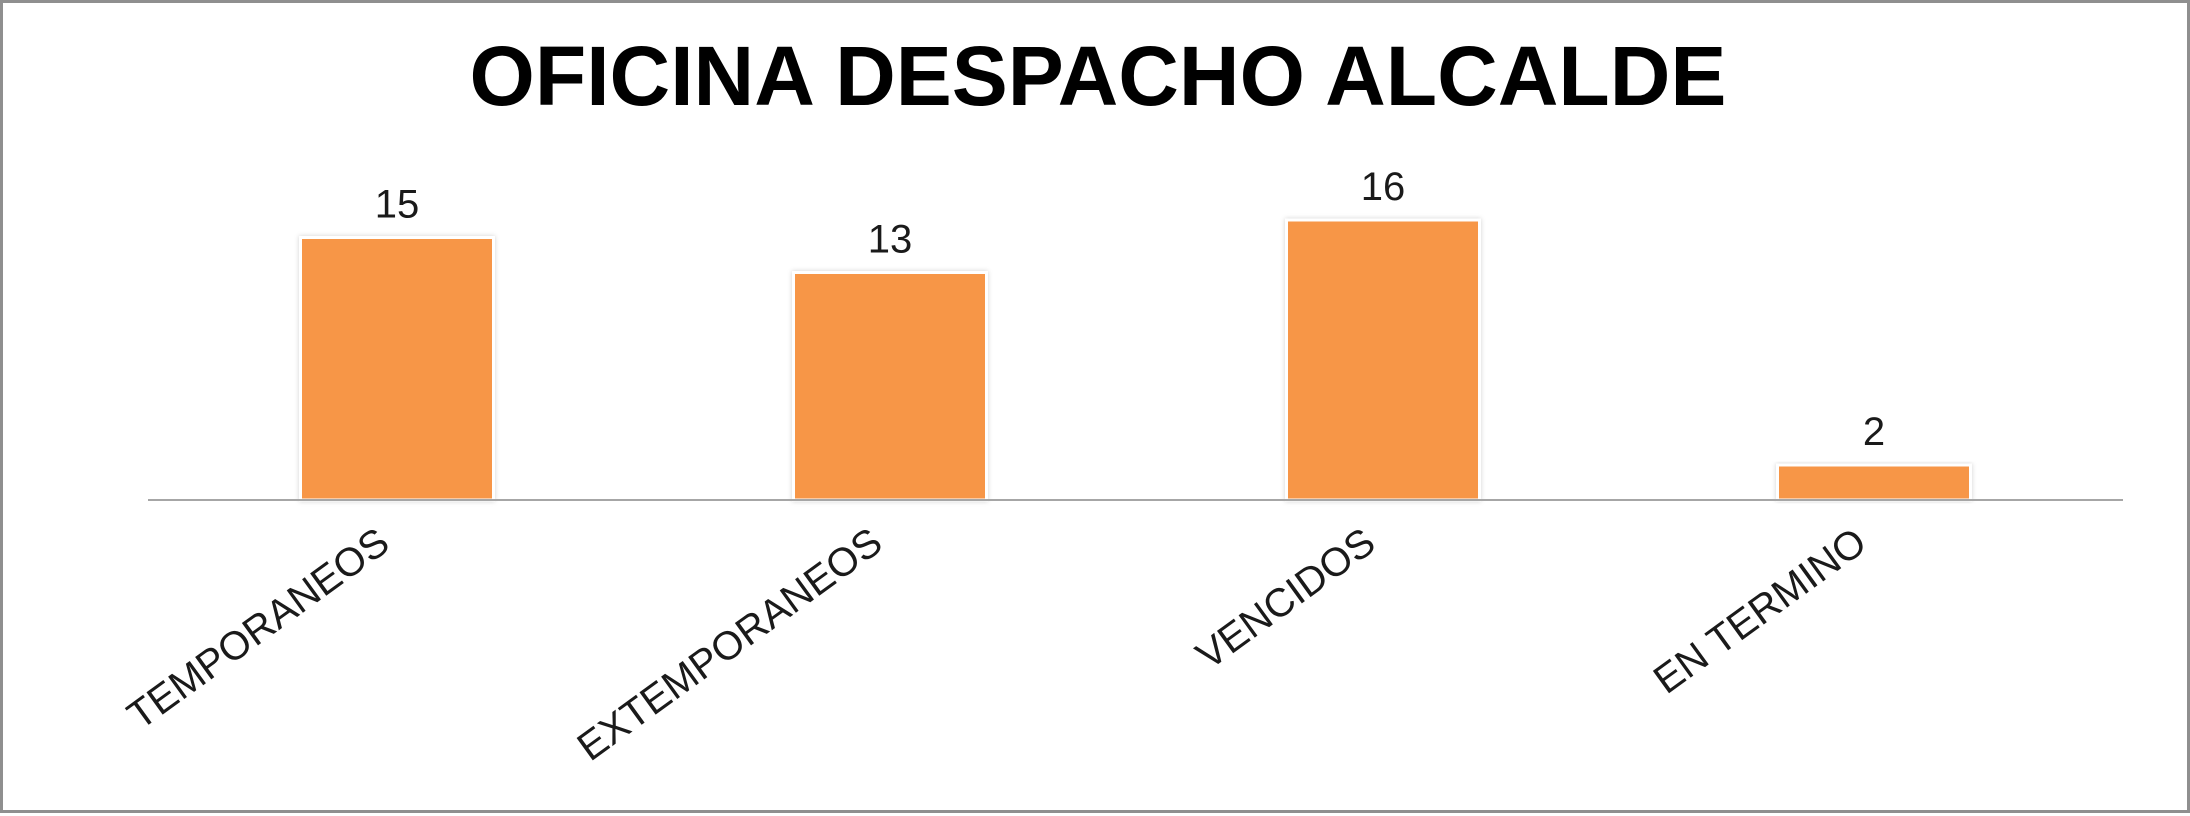  Describe the element at coordinates (1874, 432) in the screenshot. I see `data-label-en-termino: 2` at that location.